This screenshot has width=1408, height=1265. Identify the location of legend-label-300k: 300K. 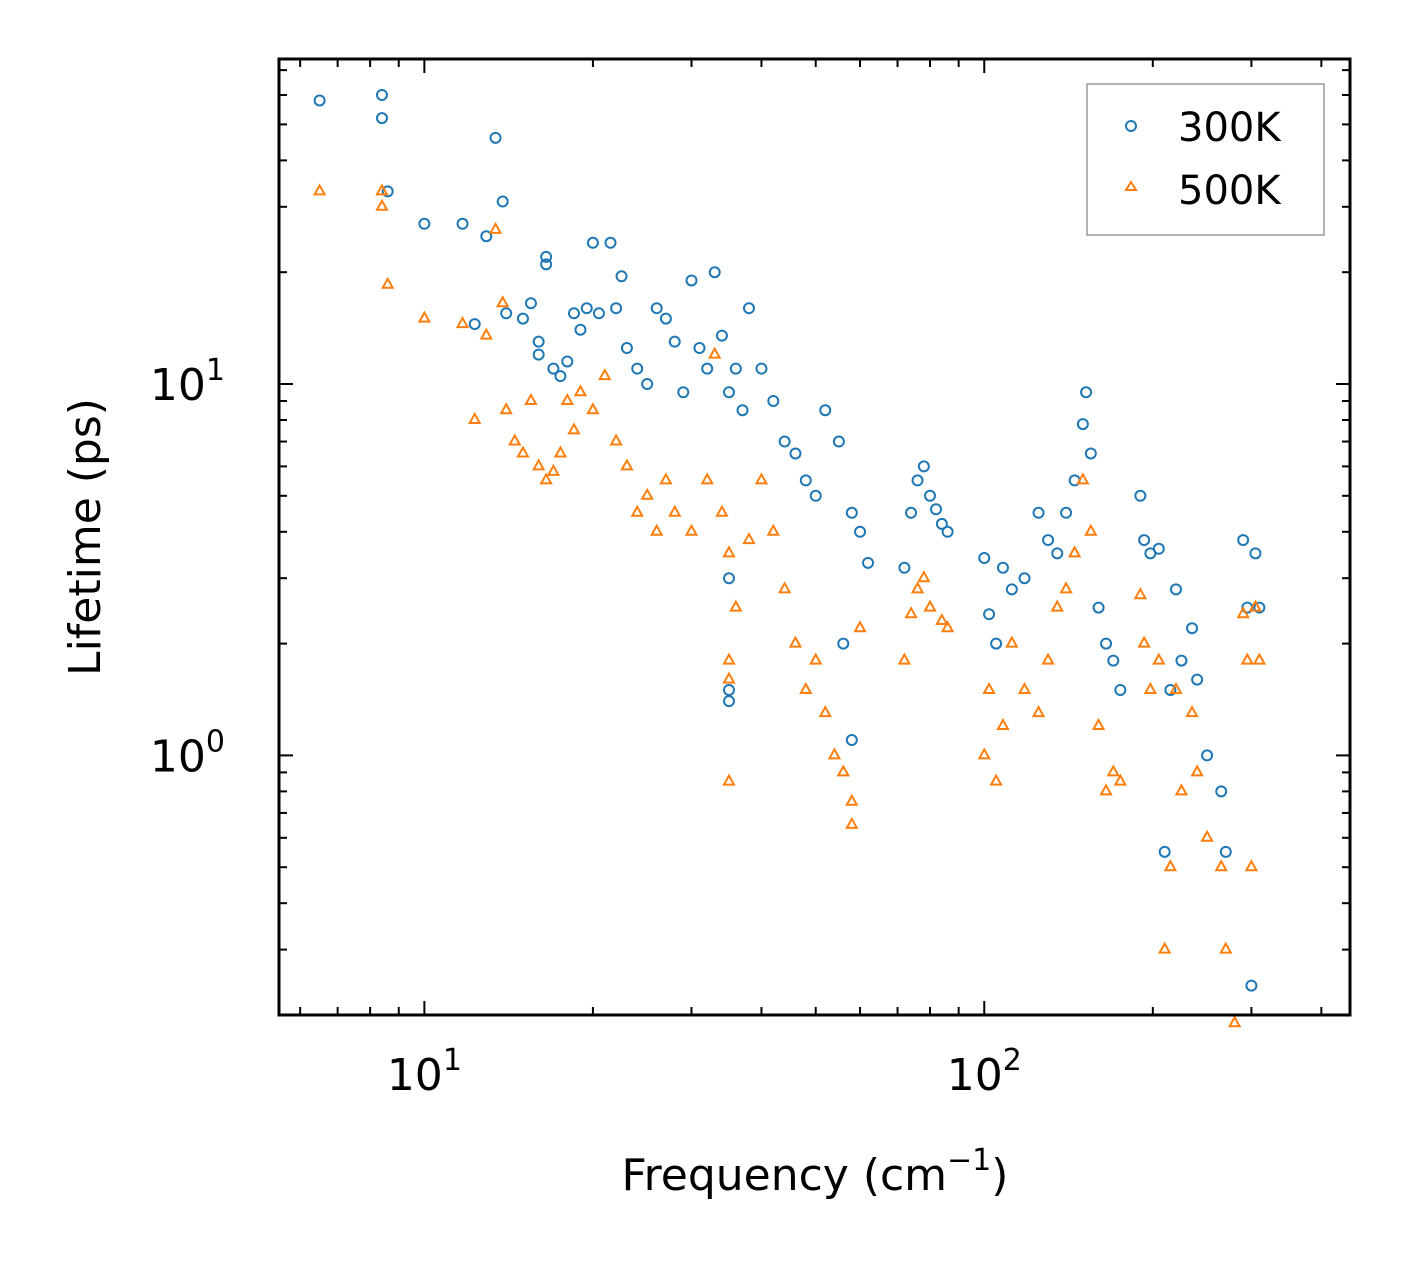
(1230, 128).